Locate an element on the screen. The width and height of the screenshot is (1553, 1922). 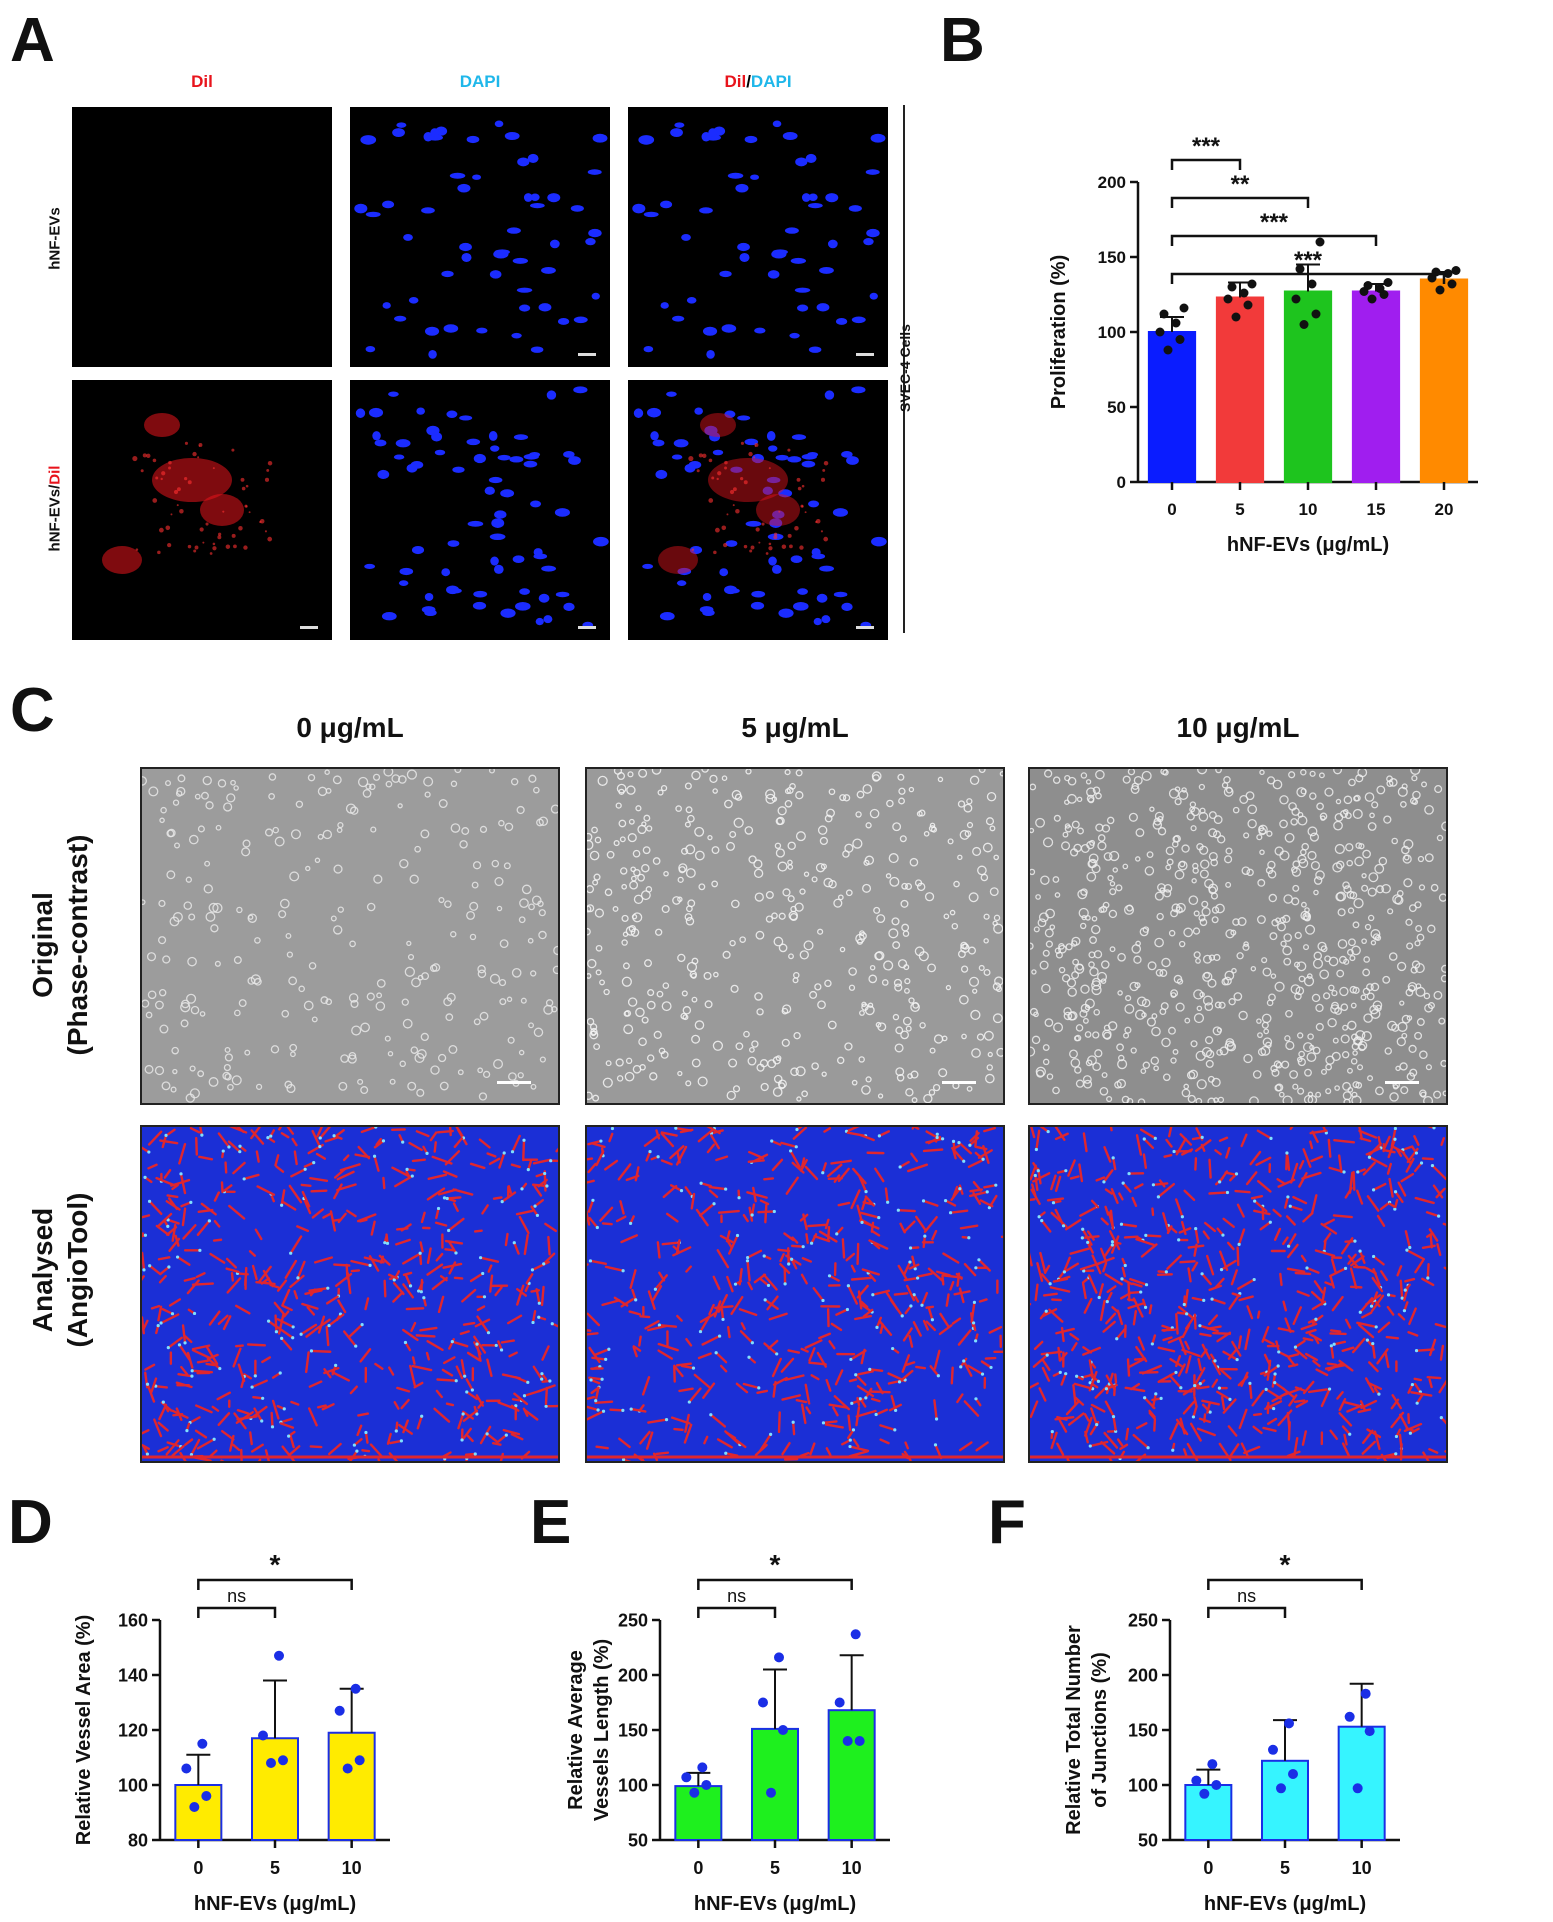
image-merge-control is located at coordinates (758, 237).